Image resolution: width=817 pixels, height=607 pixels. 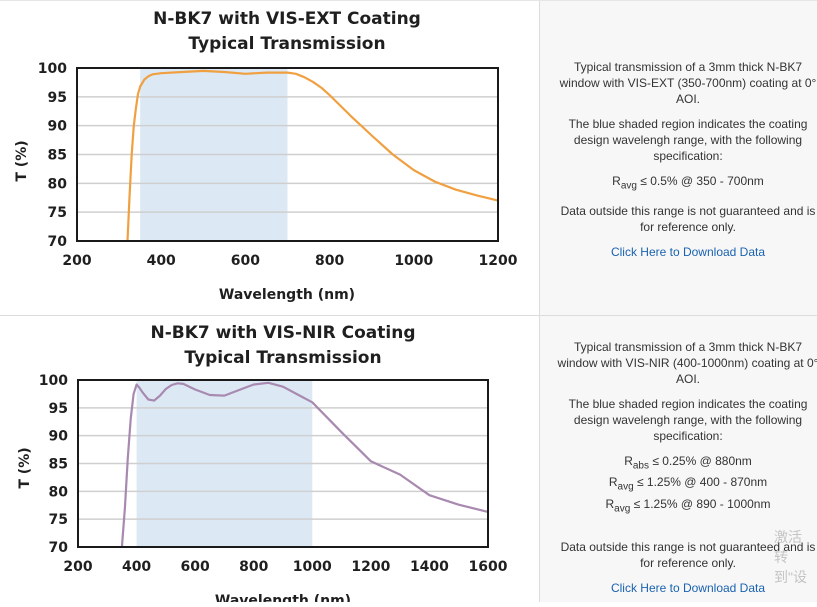 I want to click on spec-line: Rabs ≤ 0.25% @ 880nm, so click(x=688, y=463).